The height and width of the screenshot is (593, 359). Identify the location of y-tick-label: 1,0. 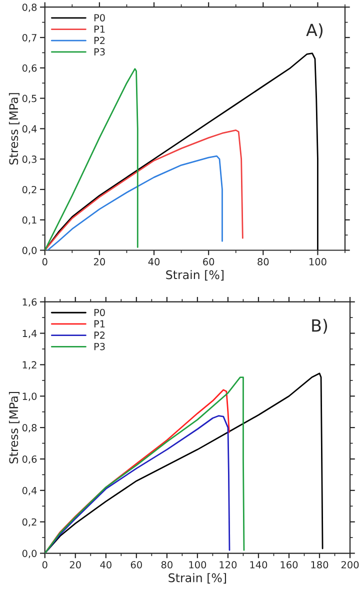
(29, 396).